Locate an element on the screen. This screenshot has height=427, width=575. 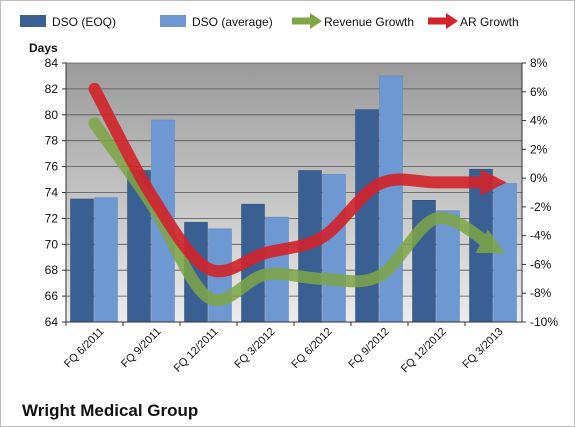
right-tick-label: -4% is located at coordinates (541, 236).